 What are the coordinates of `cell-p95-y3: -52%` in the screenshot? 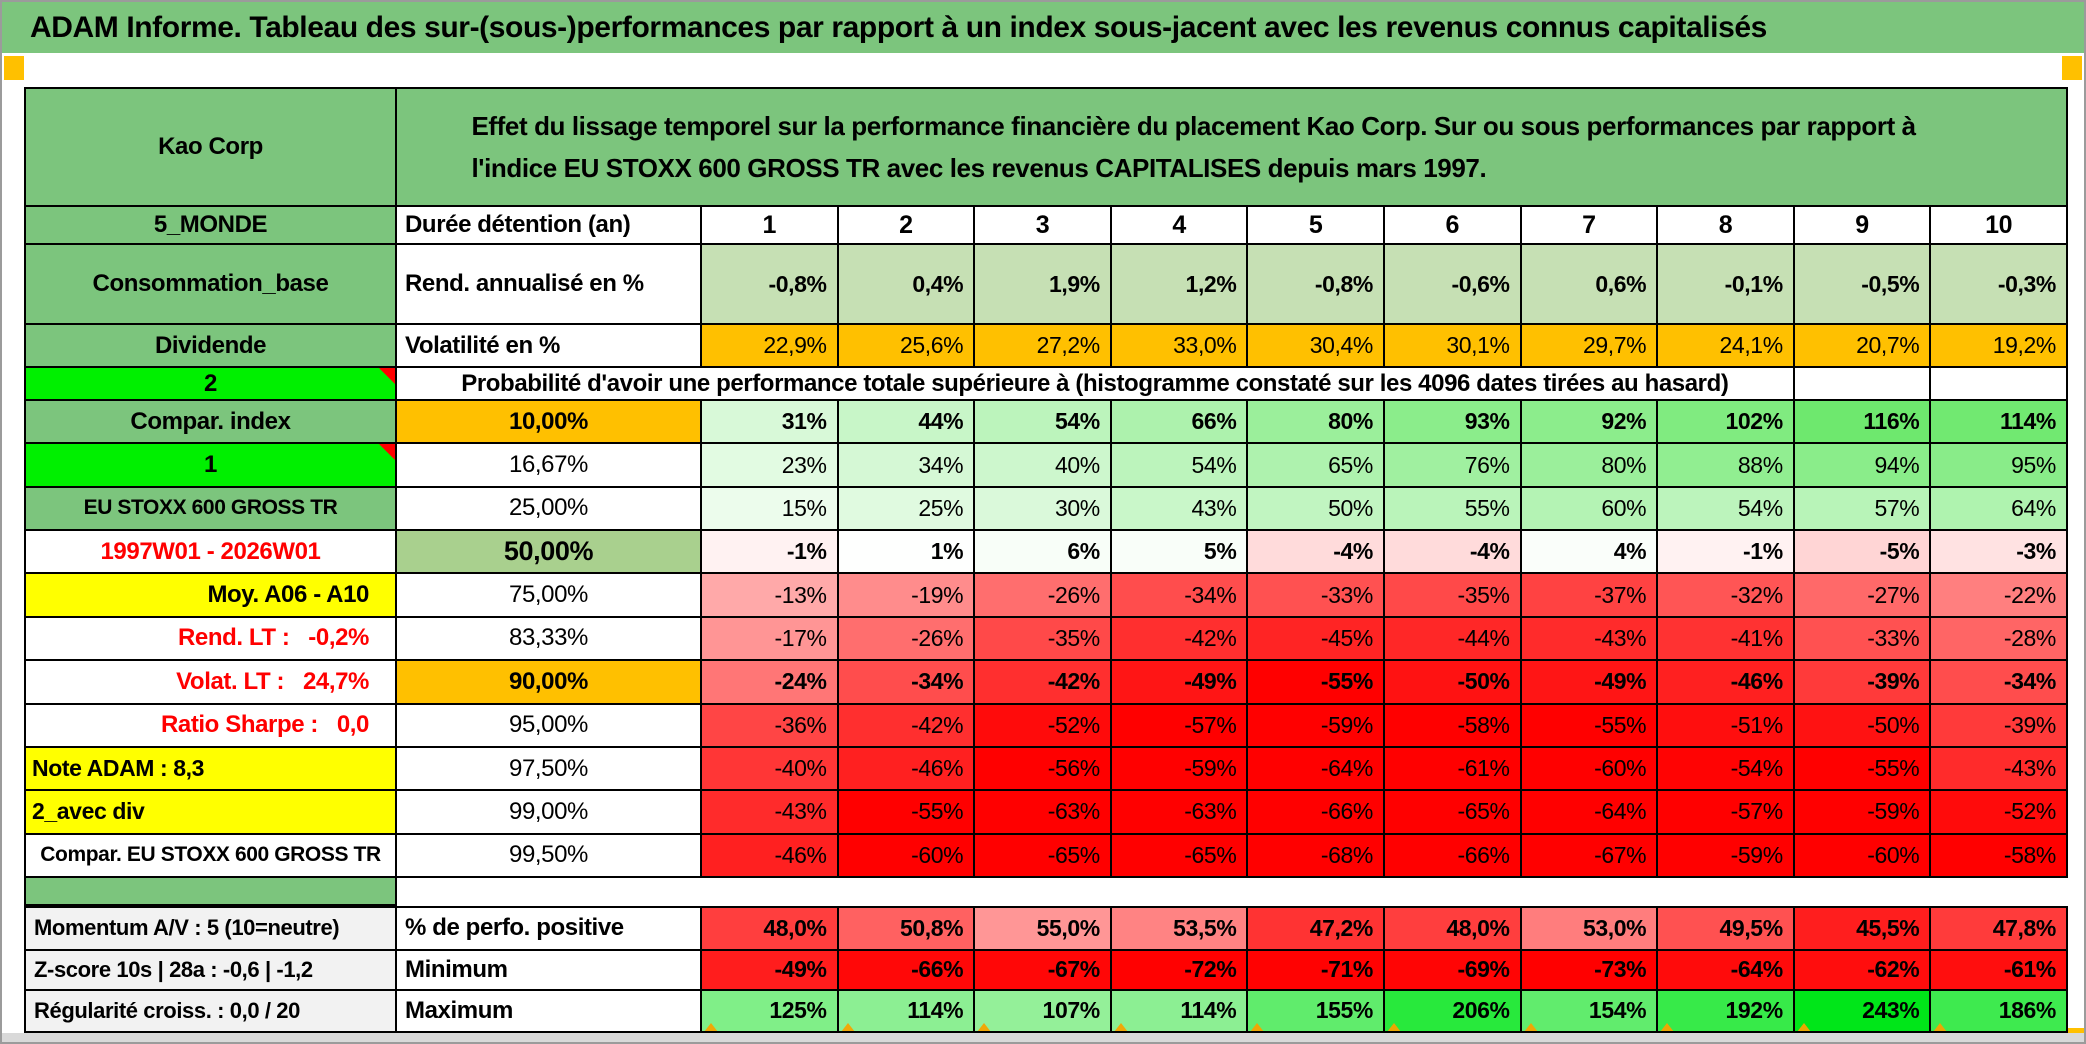 It's located at (1043, 726).